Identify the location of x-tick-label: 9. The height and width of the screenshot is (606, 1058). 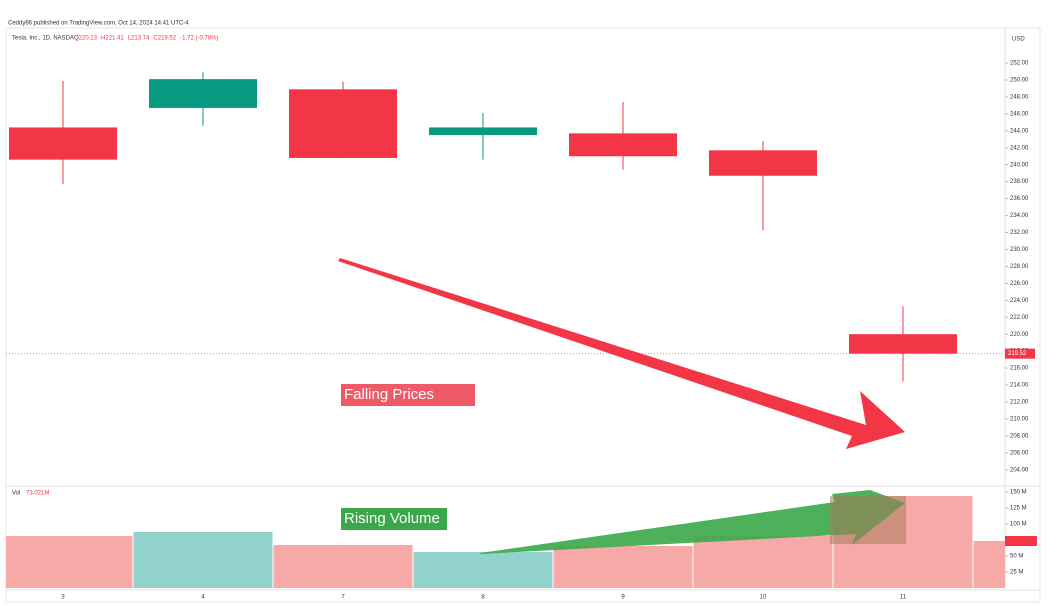
(623, 598).